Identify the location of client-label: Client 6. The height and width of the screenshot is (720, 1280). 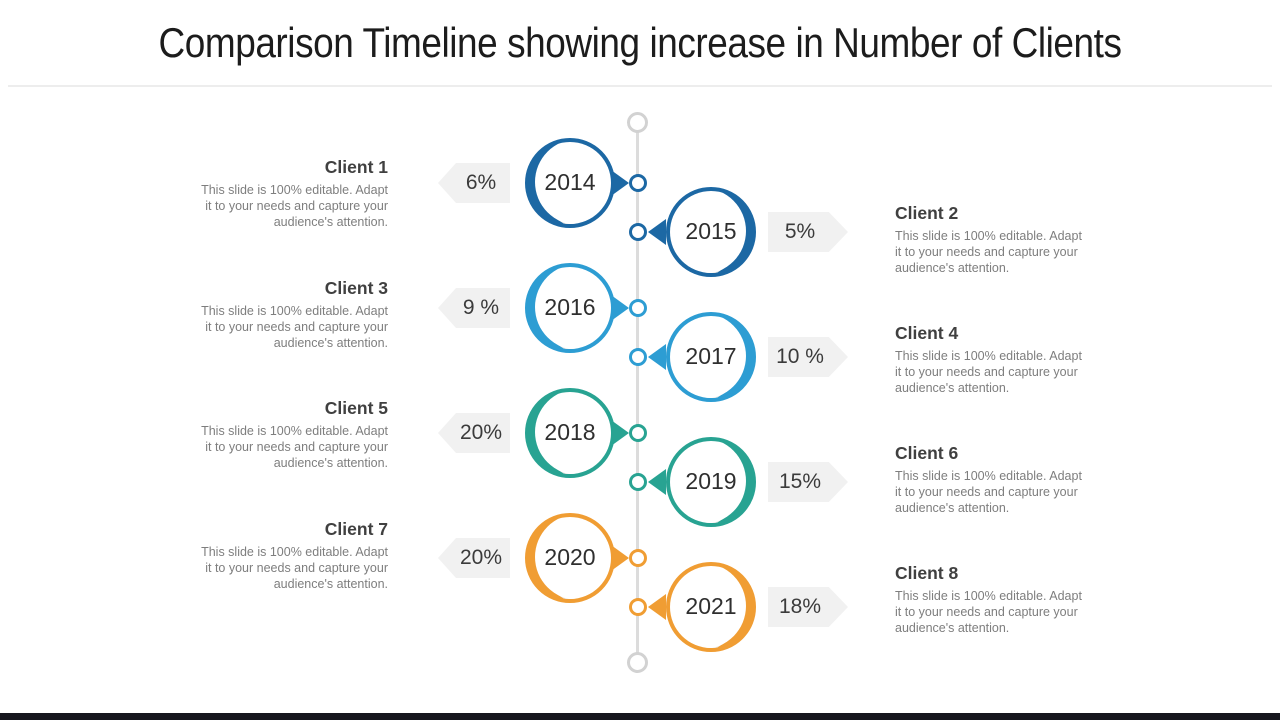
(927, 453).